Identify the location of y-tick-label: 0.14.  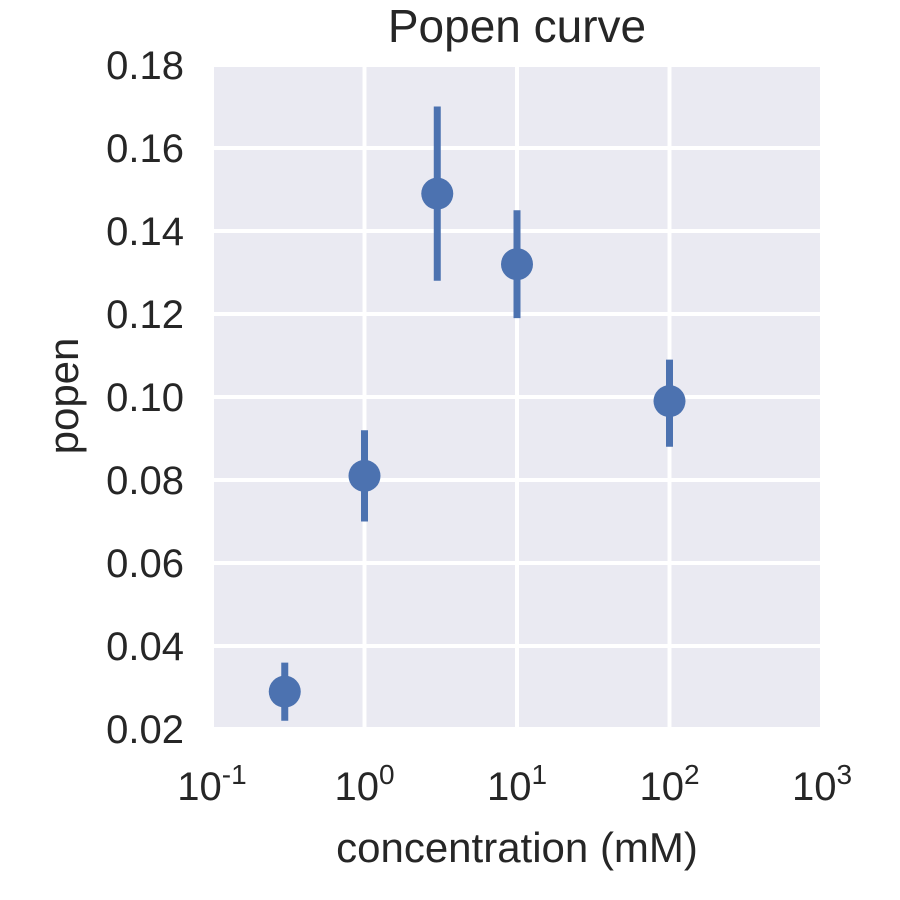
(145, 232).